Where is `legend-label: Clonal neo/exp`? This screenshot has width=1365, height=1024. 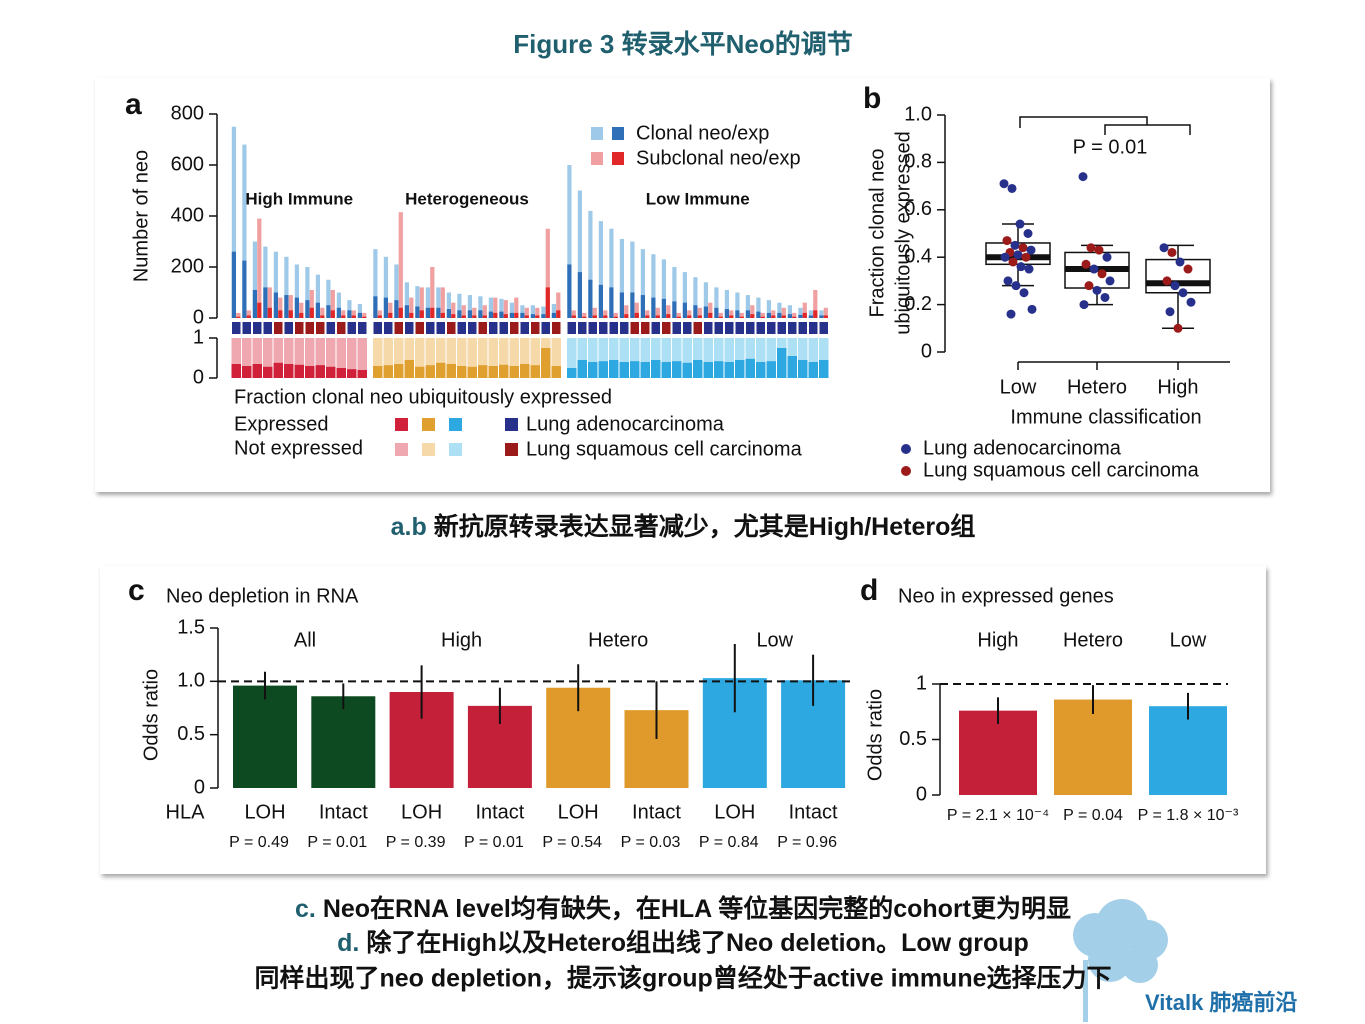 legend-label: Clonal neo/exp is located at coordinates (702, 133).